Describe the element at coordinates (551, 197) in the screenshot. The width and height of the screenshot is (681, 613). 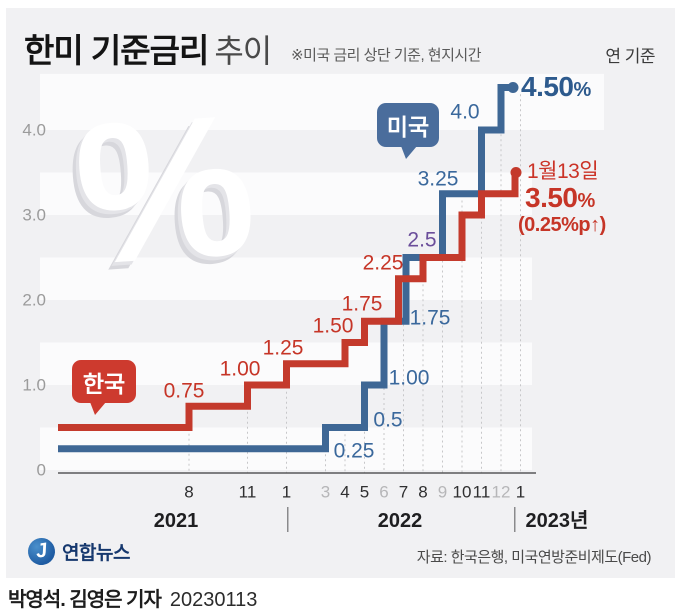
I see `korea-final-rate-value: 3.50` at that location.